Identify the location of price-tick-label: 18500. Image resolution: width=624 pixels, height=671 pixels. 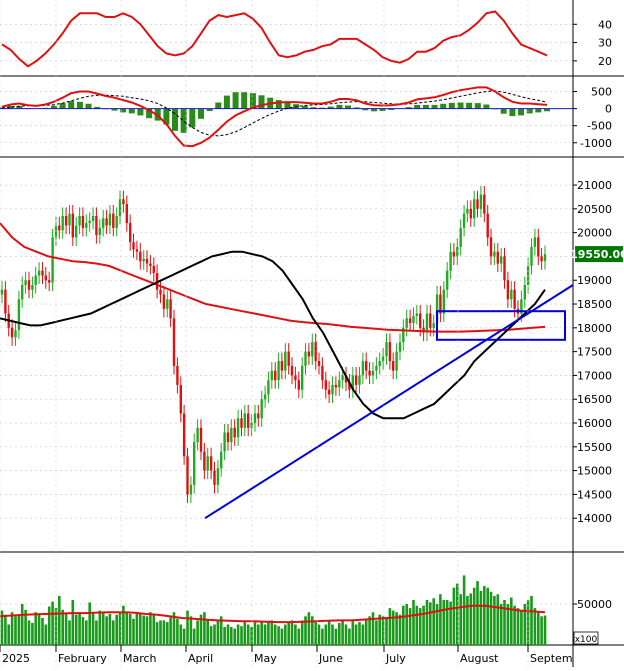
(594, 304).